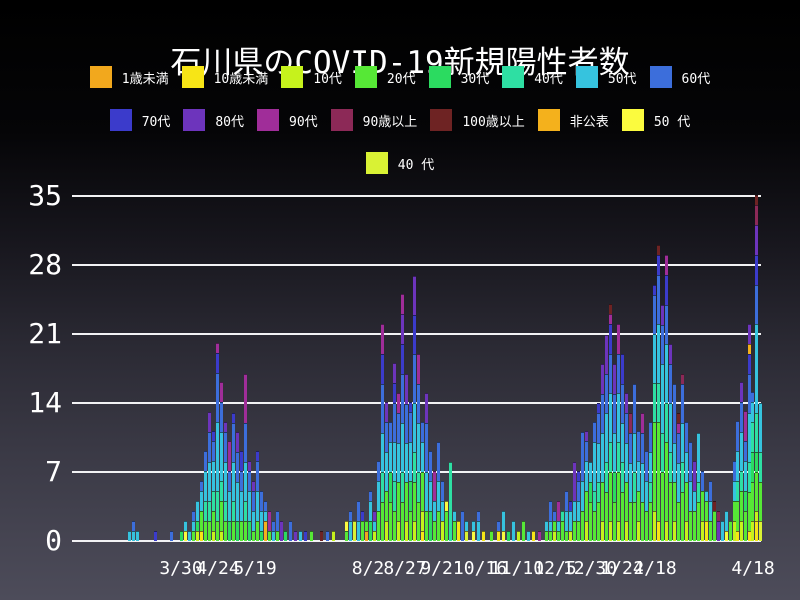 The image size is (800, 600). I want to click on bar-segment-o, so click(366, 536).